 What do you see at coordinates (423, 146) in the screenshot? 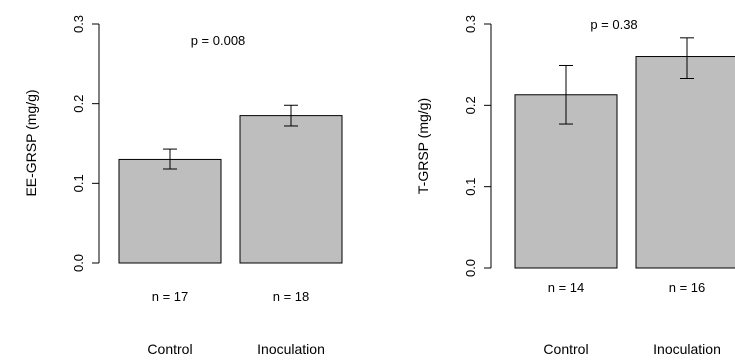
I see `y-axis-title: T-GRSP (mg/g)` at bounding box center [423, 146].